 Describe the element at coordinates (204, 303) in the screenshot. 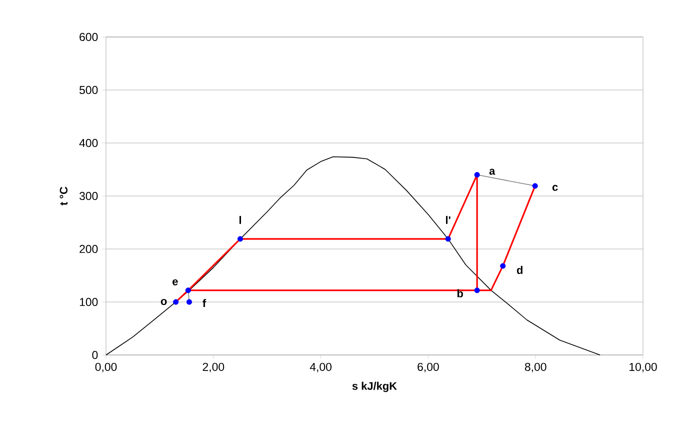

I see `annotation: f` at that location.